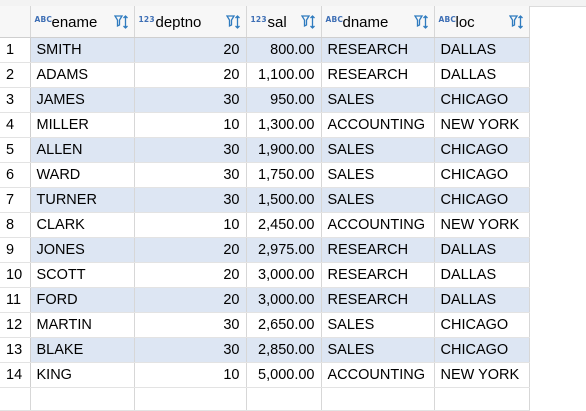 This screenshot has height=411, width=586. I want to click on row-number: 13, so click(15, 350).